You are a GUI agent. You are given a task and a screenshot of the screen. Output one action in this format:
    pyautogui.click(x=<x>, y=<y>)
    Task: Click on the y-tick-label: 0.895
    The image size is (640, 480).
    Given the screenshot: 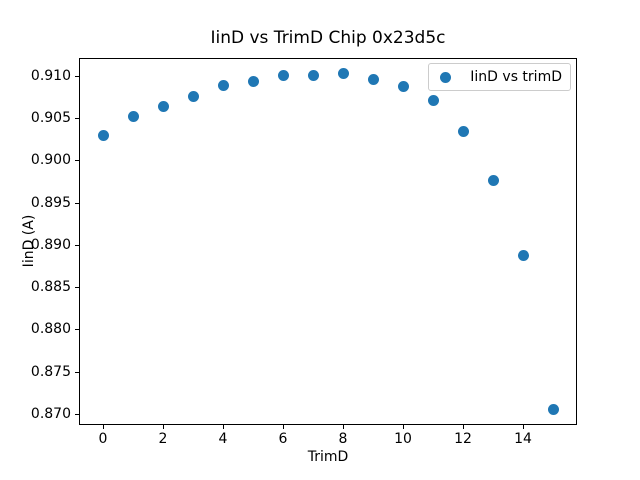 What is the action you would take?
    pyautogui.click(x=50, y=202)
    